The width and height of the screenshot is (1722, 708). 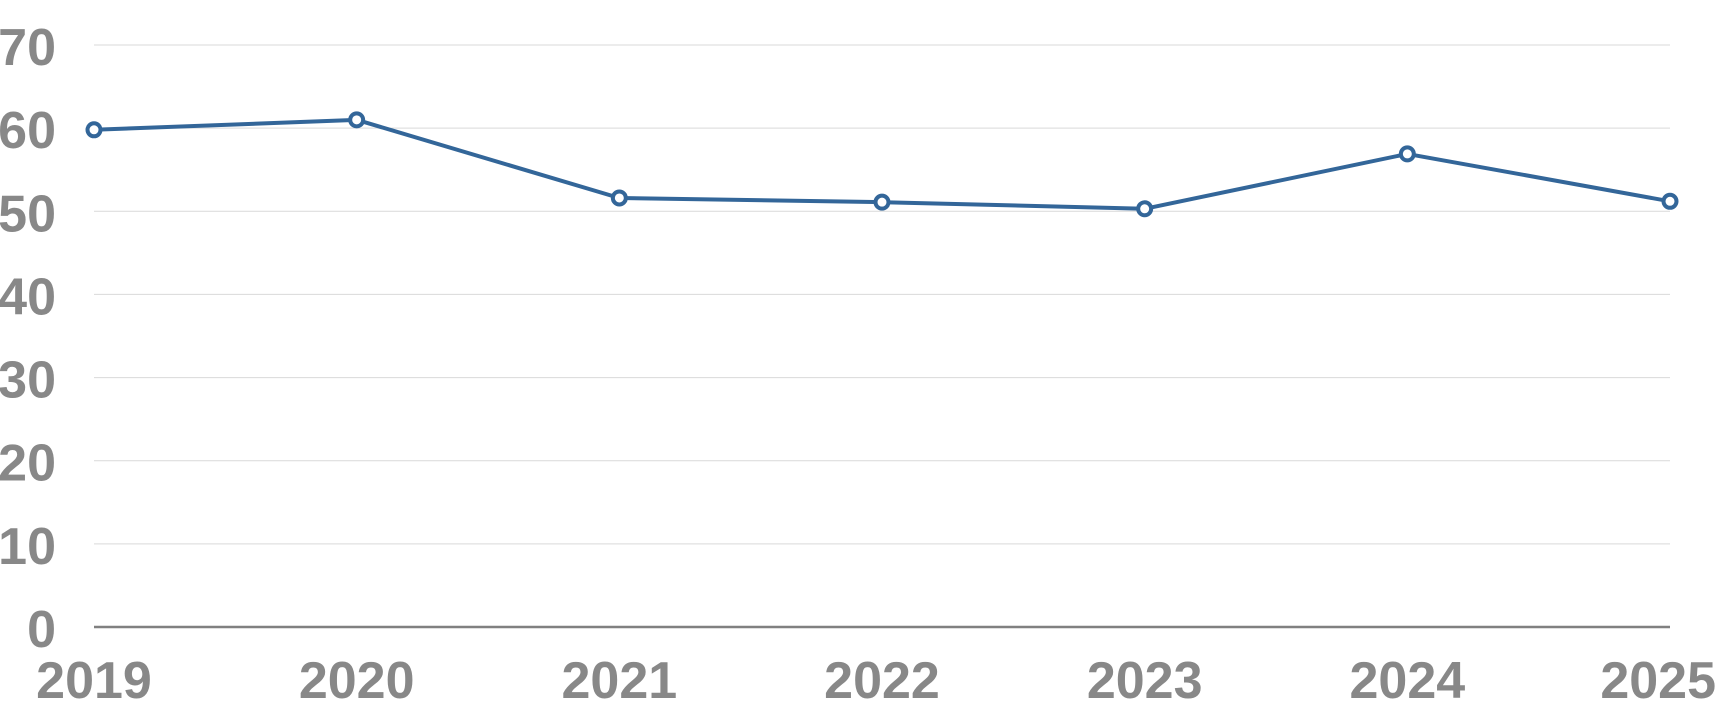 I want to click on x-tick-label: 2025, so click(x=1658, y=680).